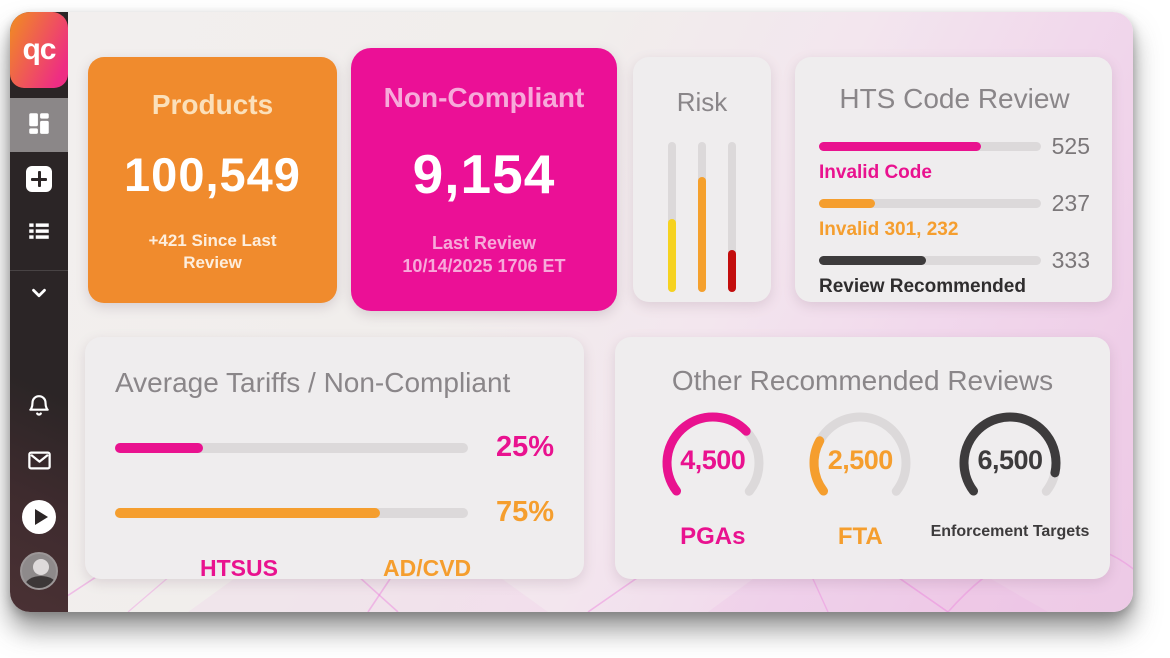 The image size is (1170, 658). Describe the element at coordinates (702, 102) in the screenshot. I see `risk-title: Risk` at that location.